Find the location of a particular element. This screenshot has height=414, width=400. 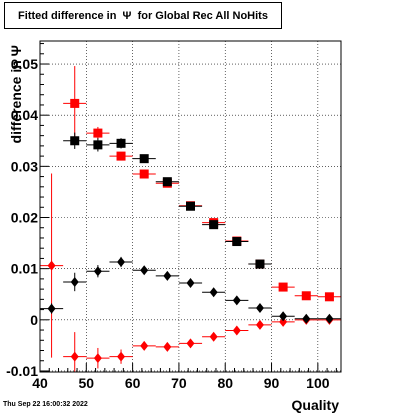

y-tick-label: 0.05 is located at coordinates (24, 64).